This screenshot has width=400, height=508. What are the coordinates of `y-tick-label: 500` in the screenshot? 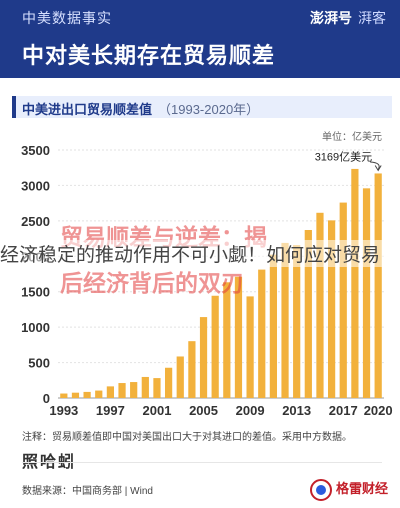 It's located at (39, 363).